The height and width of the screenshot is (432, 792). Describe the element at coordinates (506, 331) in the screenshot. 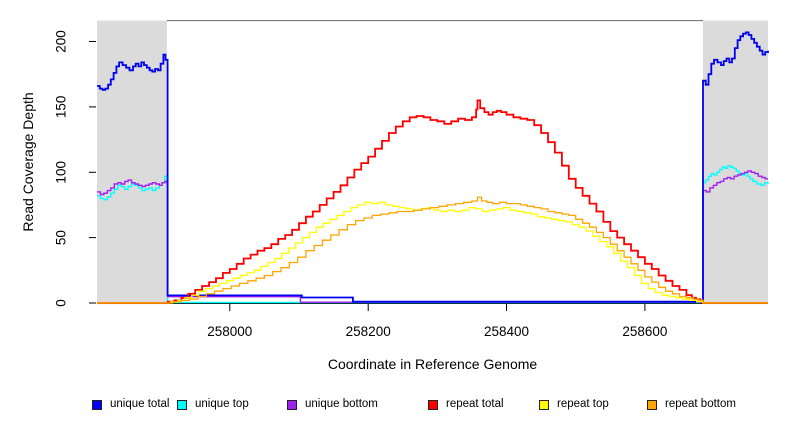

I see `x-tick-label: 258400` at that location.